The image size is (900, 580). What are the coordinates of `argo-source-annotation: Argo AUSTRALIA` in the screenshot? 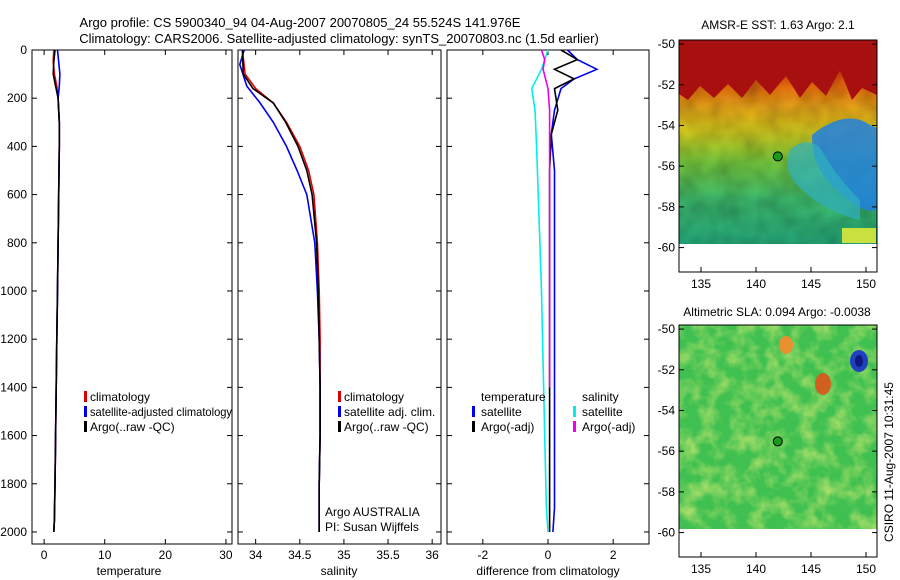 It's located at (372, 512).